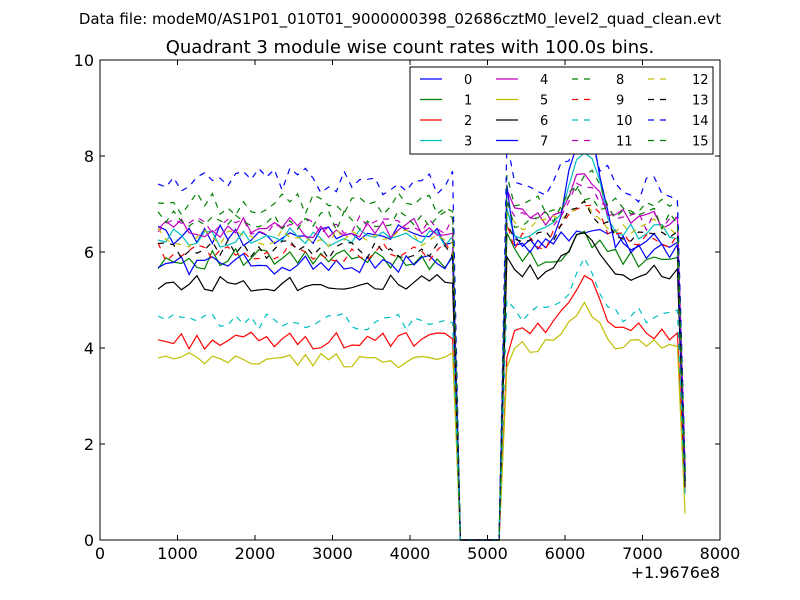 The image size is (800, 600). I want to click on legend-label: 5, so click(544, 101).